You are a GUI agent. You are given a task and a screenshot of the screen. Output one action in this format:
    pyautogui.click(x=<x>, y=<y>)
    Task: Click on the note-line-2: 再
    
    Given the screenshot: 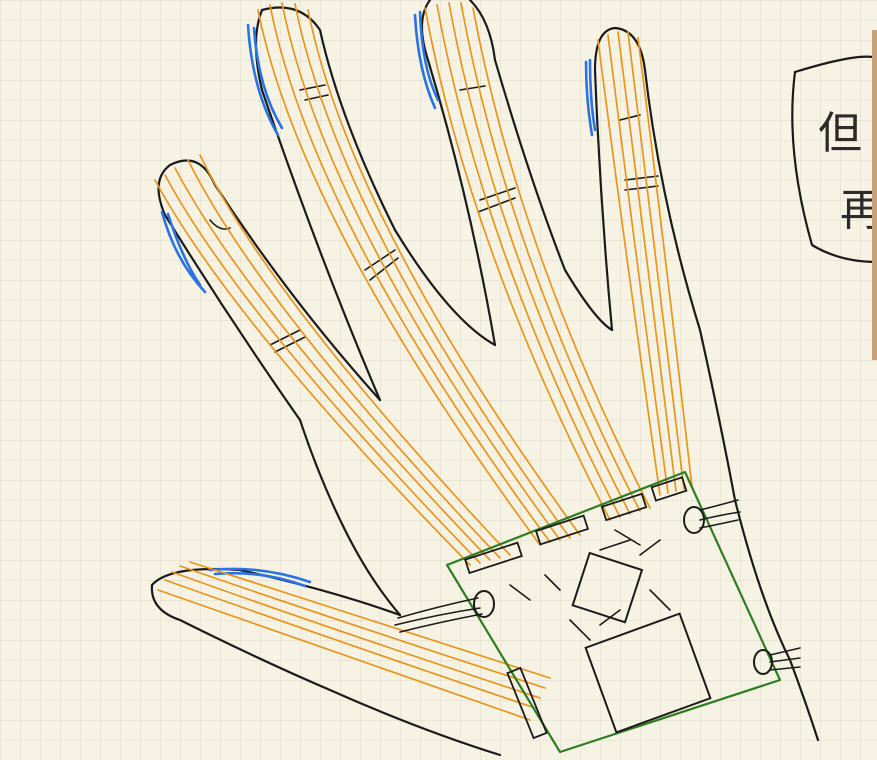 What is the action you would take?
    pyautogui.click(x=858, y=210)
    